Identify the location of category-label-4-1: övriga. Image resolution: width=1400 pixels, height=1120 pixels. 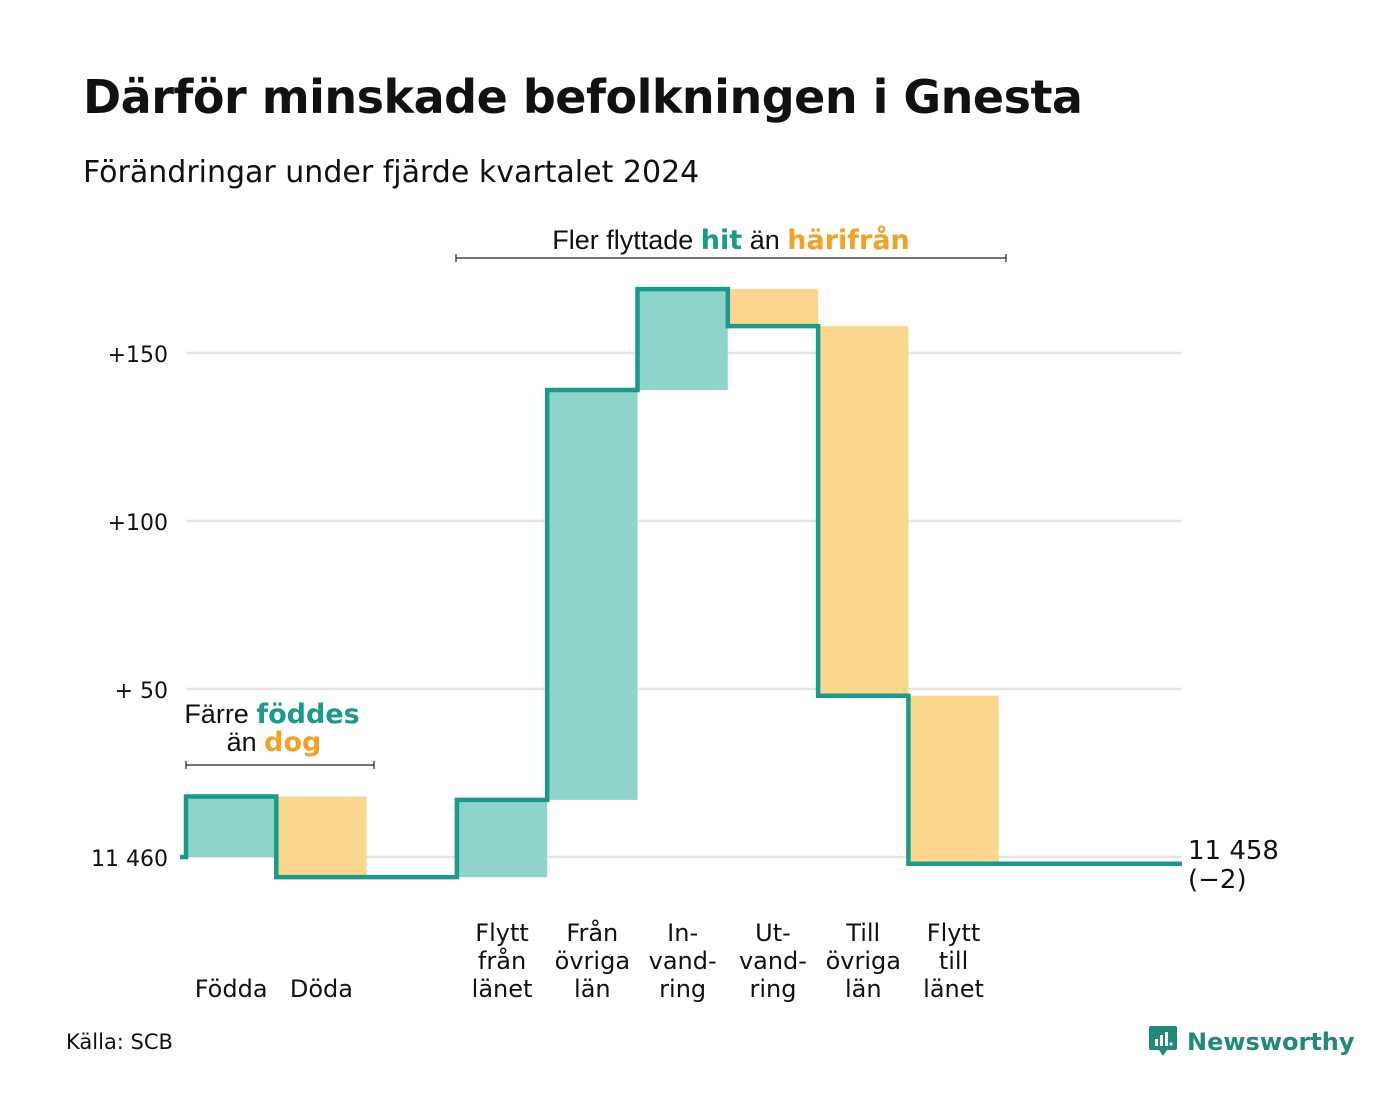
(592, 961).